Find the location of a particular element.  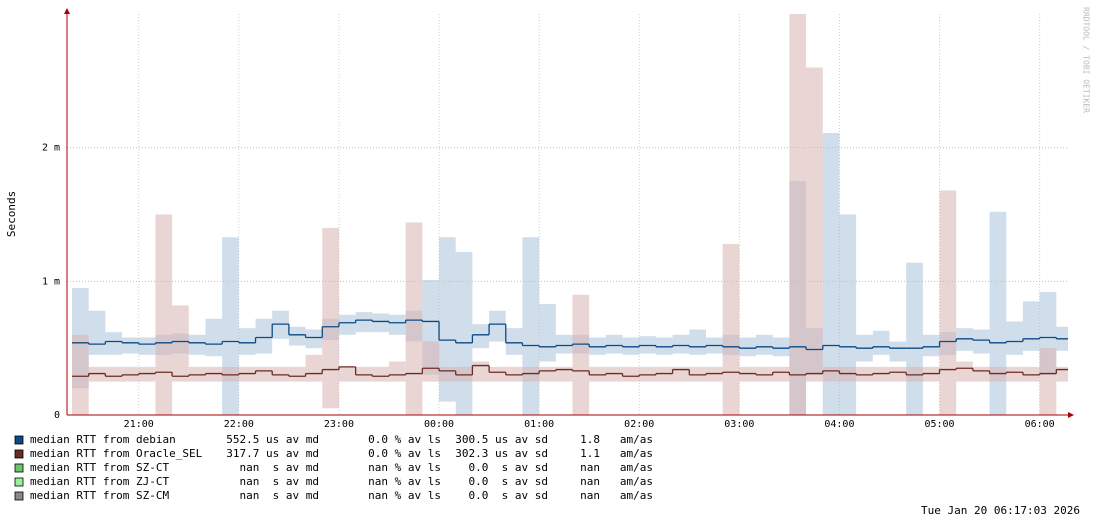

x-tick-label: 01:00 is located at coordinates (539, 424).